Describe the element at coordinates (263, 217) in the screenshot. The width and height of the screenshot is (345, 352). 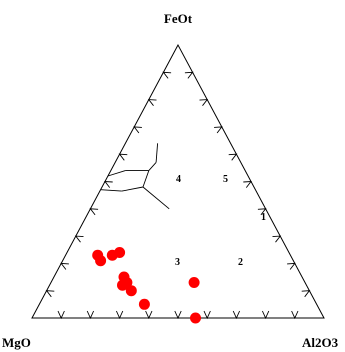
I see `region-label-1: 1` at that location.